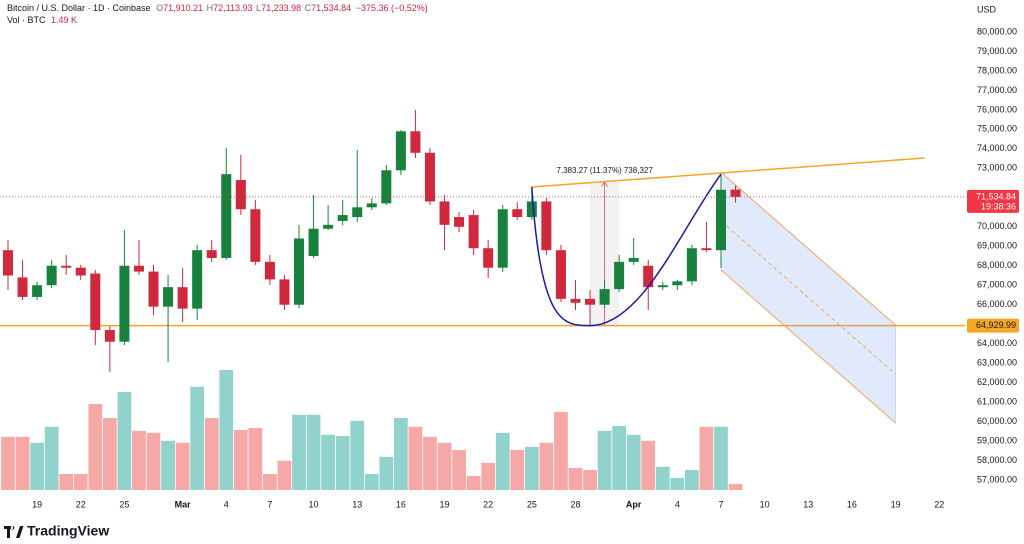 The width and height of the screenshot is (1024, 544). I want to click on volume-value: 1.49 K, so click(64, 20).